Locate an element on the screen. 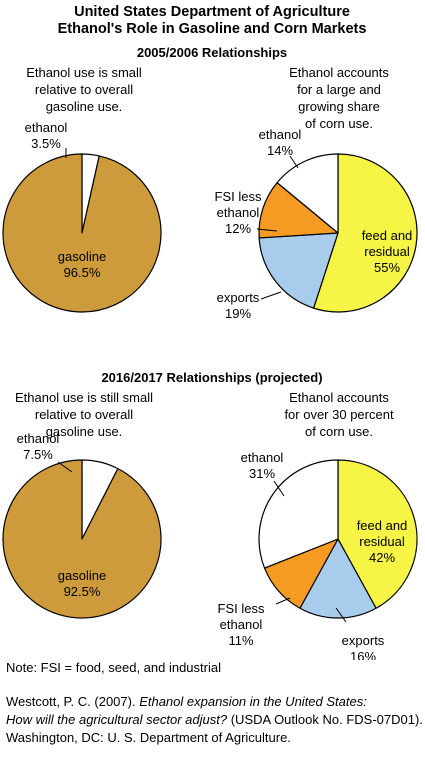 The image size is (425, 776). slice-value-label-2-0: 7.5% is located at coordinates (38, 454).